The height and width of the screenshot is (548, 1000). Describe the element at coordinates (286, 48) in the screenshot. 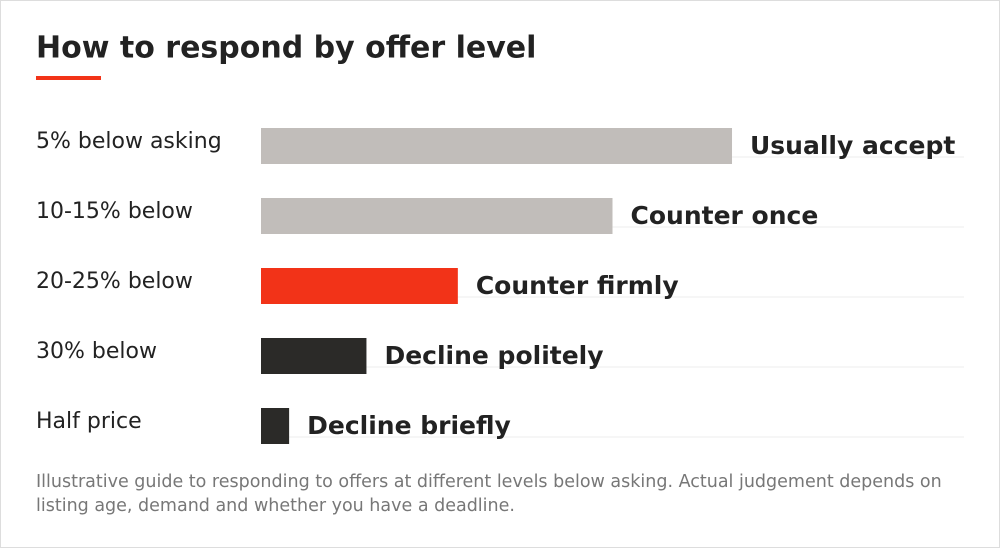

I see `chart-title: How to respond by offer level` at that location.